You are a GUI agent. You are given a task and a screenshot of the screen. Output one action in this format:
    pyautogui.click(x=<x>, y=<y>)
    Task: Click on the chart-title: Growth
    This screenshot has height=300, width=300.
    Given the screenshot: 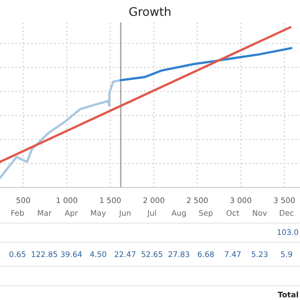 What is the action you would take?
    pyautogui.click(x=149, y=11)
    